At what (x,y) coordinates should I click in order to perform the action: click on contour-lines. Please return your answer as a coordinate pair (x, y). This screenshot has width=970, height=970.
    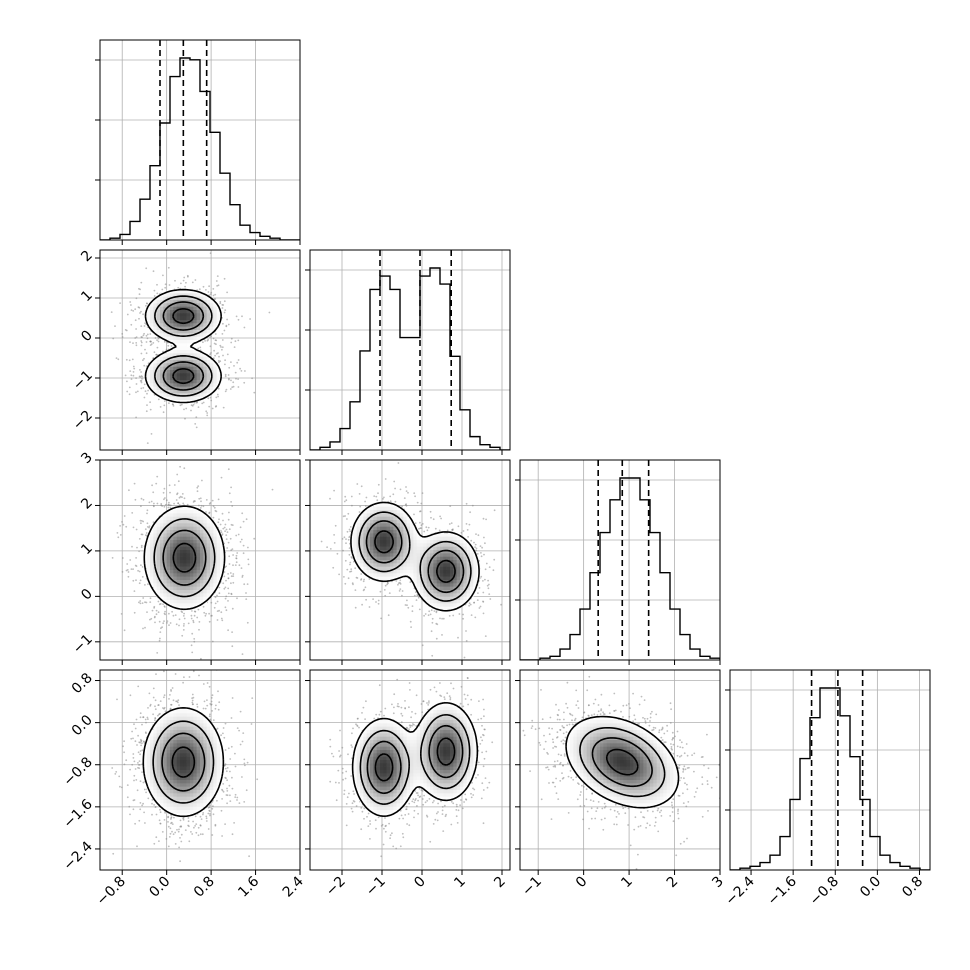
    Looking at the image, I should click on (183, 346).